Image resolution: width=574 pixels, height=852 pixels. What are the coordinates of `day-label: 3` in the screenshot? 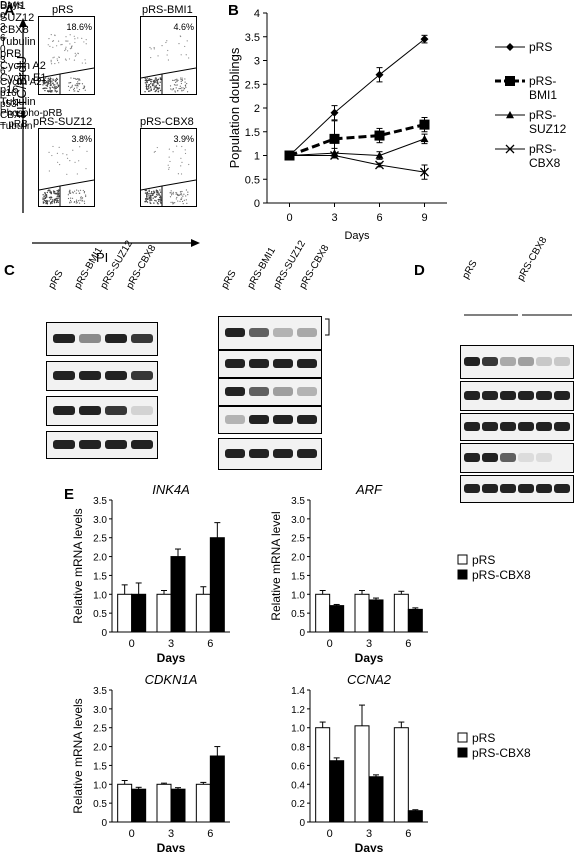 It's located at (3, 27).